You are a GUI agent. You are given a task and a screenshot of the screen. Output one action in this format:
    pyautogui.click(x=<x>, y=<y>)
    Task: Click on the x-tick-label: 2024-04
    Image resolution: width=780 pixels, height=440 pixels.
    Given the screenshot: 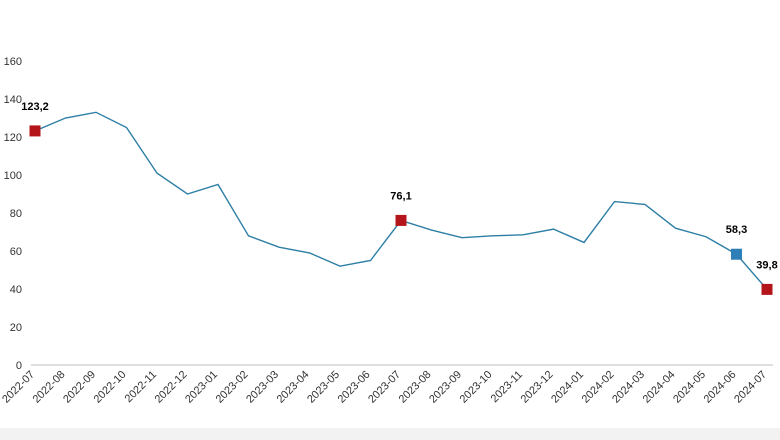 What is the action you would take?
    pyautogui.click(x=659, y=387)
    